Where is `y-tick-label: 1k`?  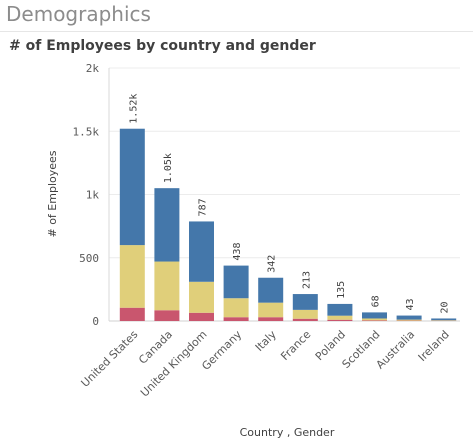 y-tick-label: 1k is located at coordinates (93, 195).